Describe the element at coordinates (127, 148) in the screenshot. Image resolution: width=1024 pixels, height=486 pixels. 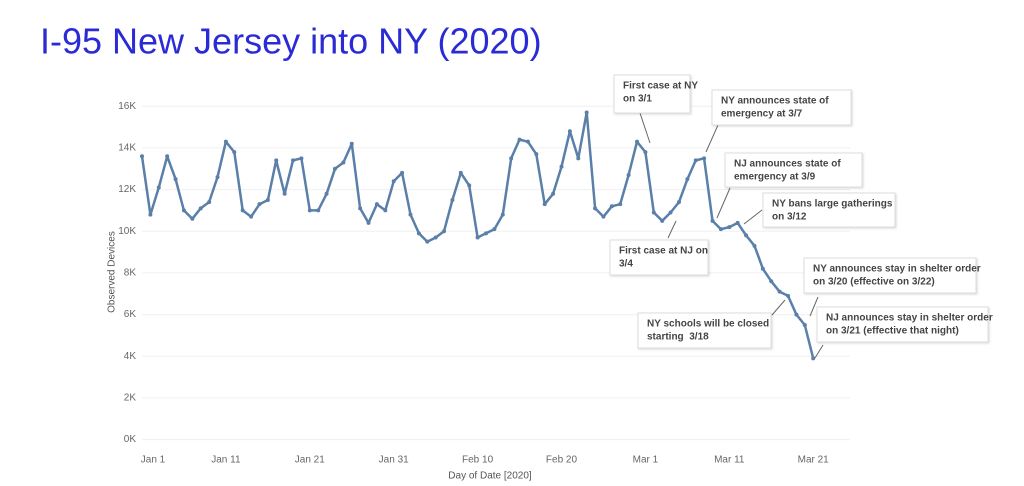
I see `y-tick-label: 14K` at that location.